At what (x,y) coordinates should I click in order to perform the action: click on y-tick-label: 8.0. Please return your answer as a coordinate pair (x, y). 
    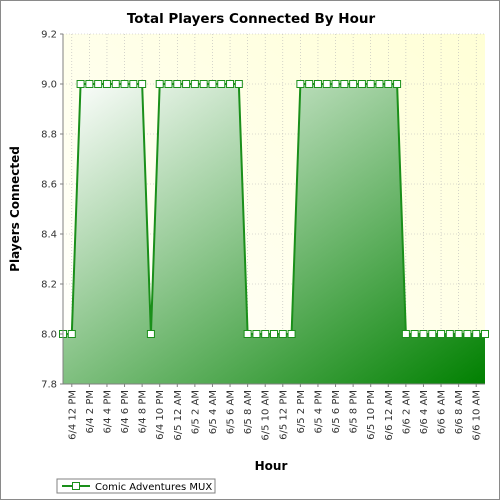
    Looking at the image, I should click on (49, 335).